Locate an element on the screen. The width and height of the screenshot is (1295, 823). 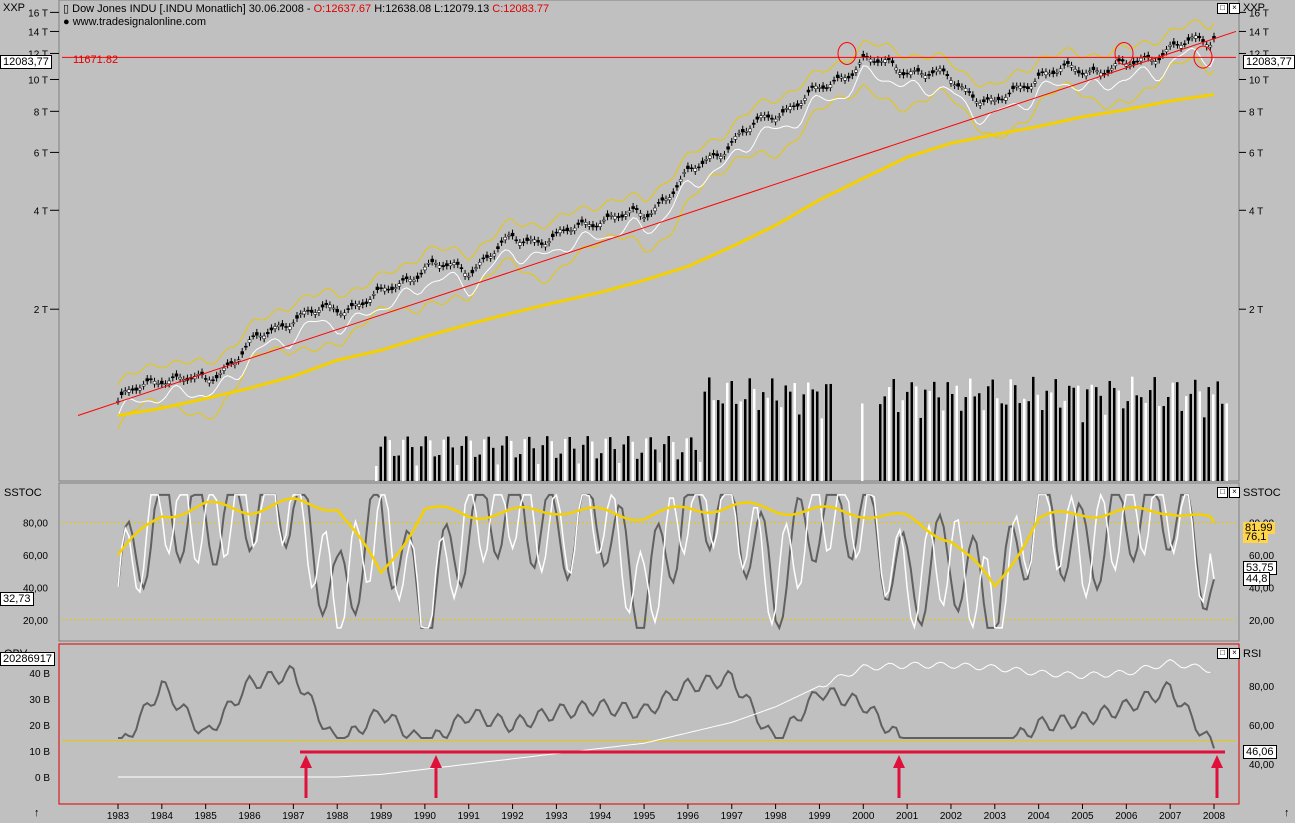
sstoc-white-line is located at coordinates (666, 561).